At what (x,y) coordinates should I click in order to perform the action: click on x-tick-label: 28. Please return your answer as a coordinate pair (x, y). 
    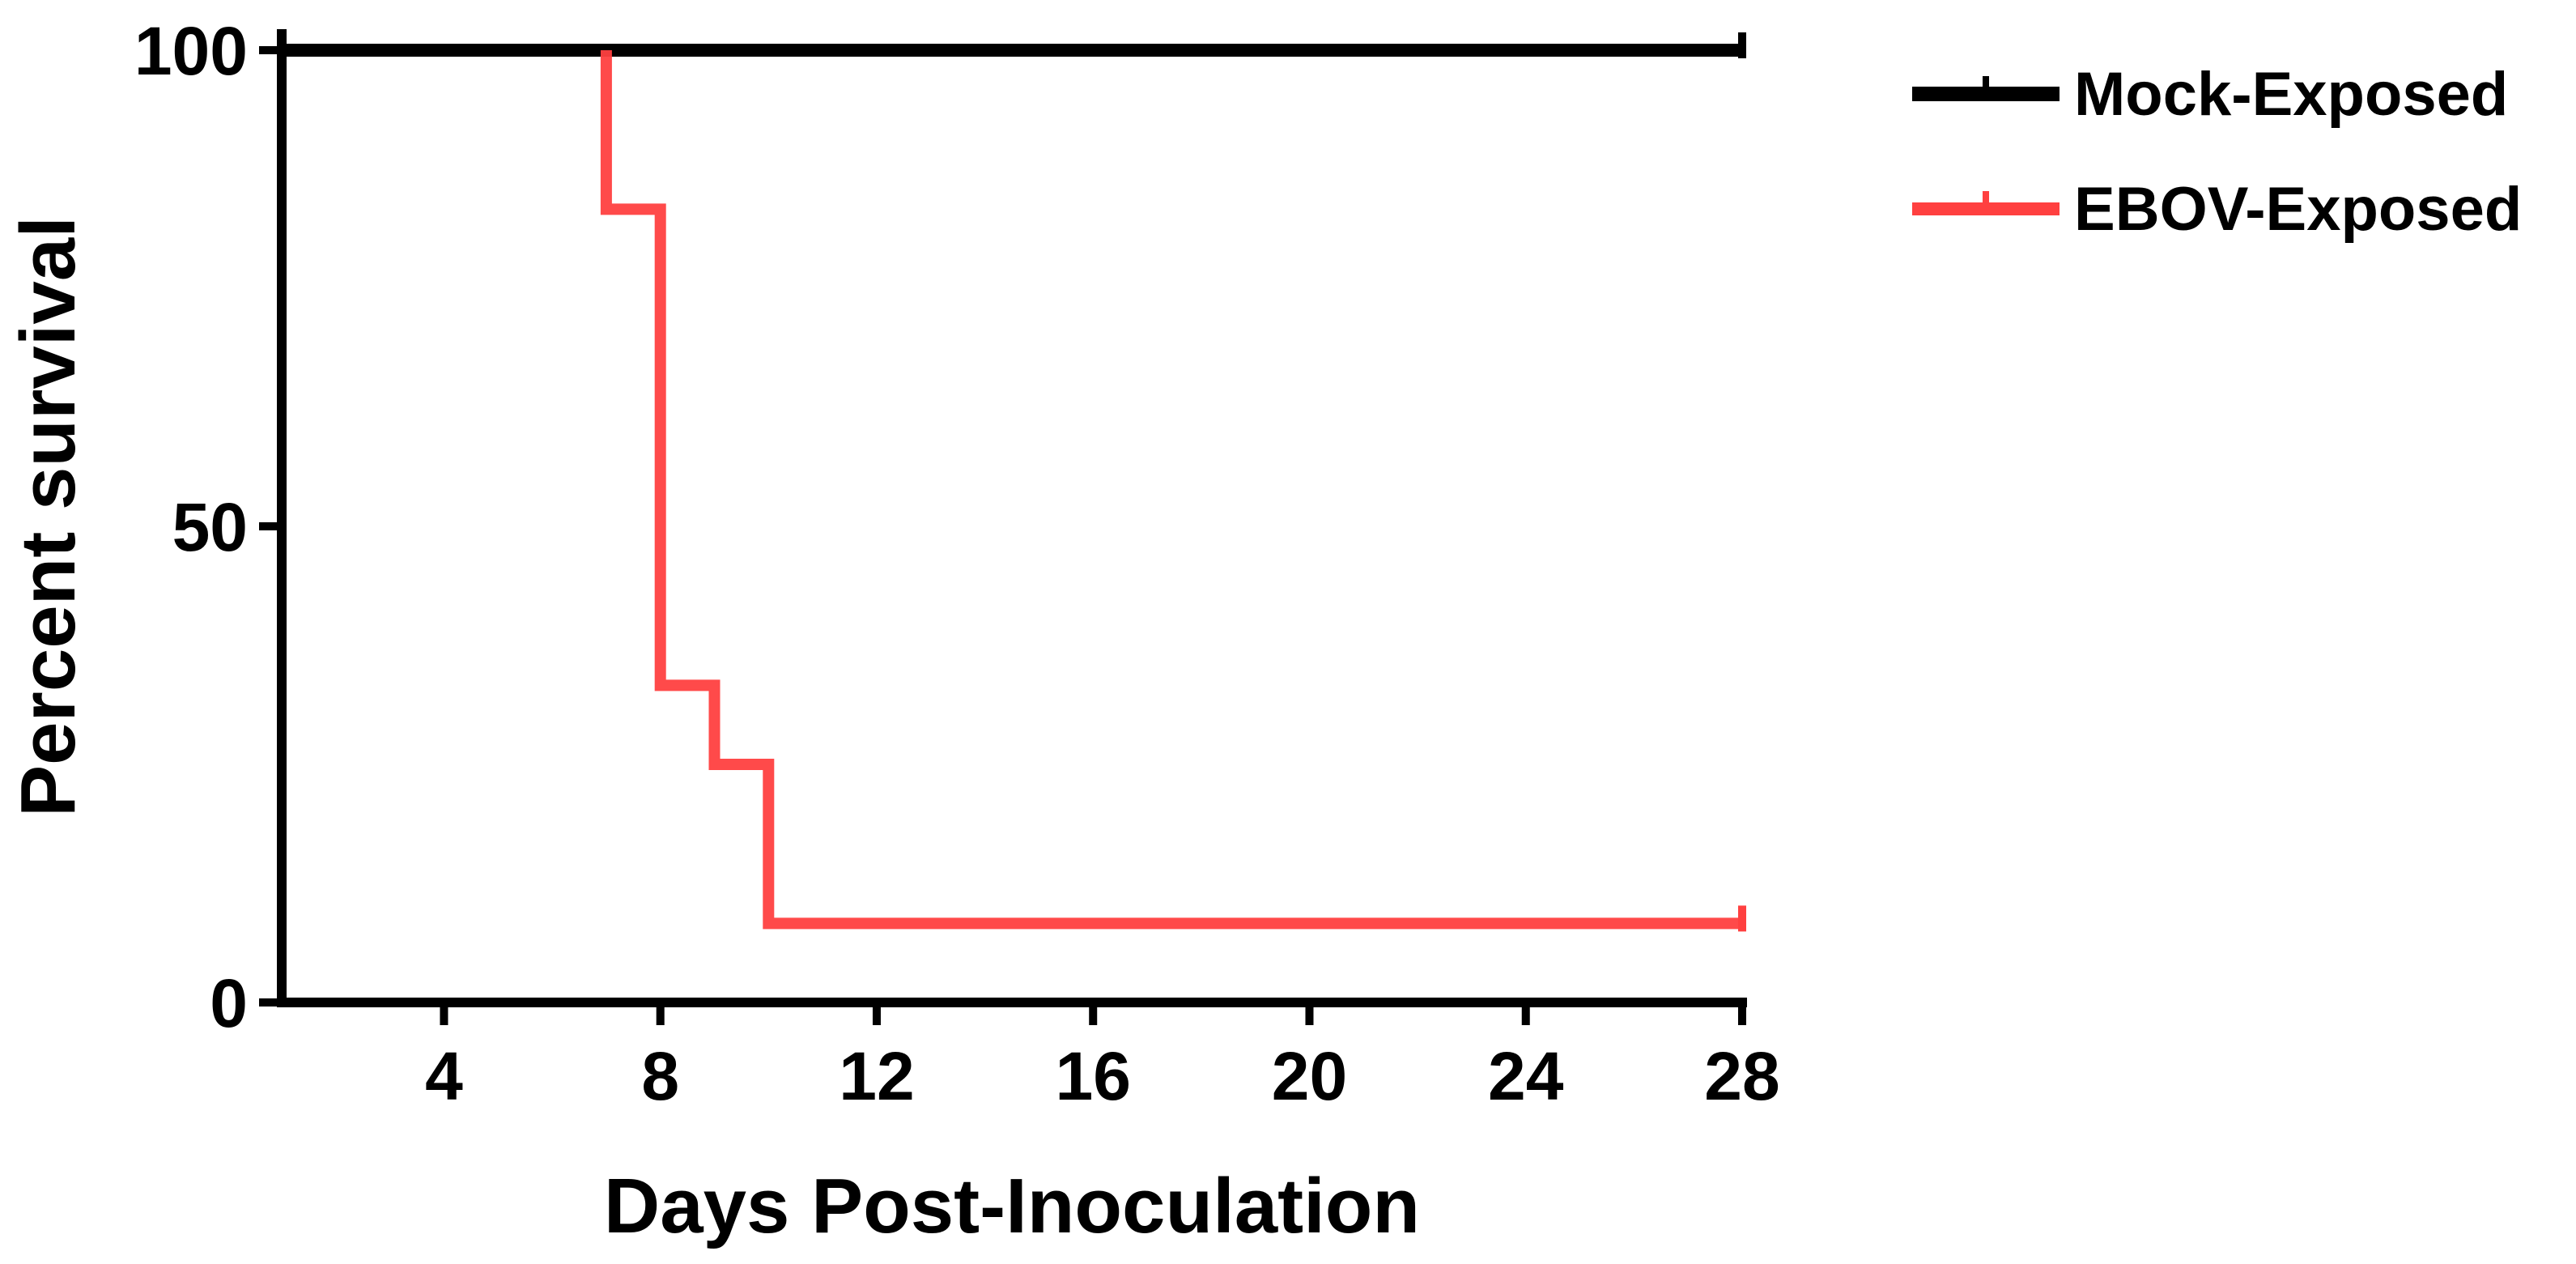
    Looking at the image, I should click on (1741, 1076).